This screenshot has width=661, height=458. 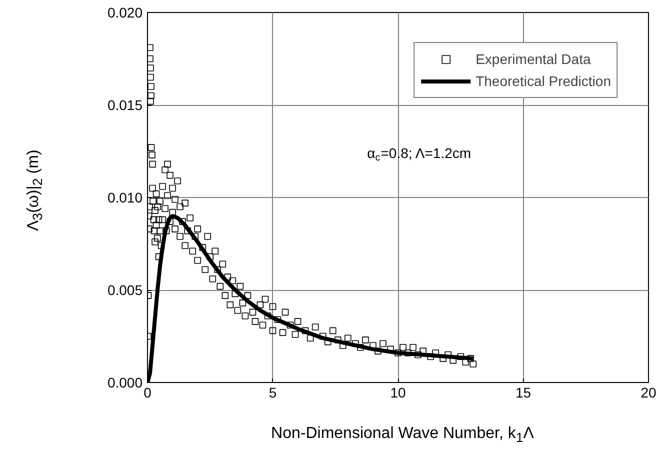 I want to click on y-tick-label: 0.020, so click(x=125, y=12).